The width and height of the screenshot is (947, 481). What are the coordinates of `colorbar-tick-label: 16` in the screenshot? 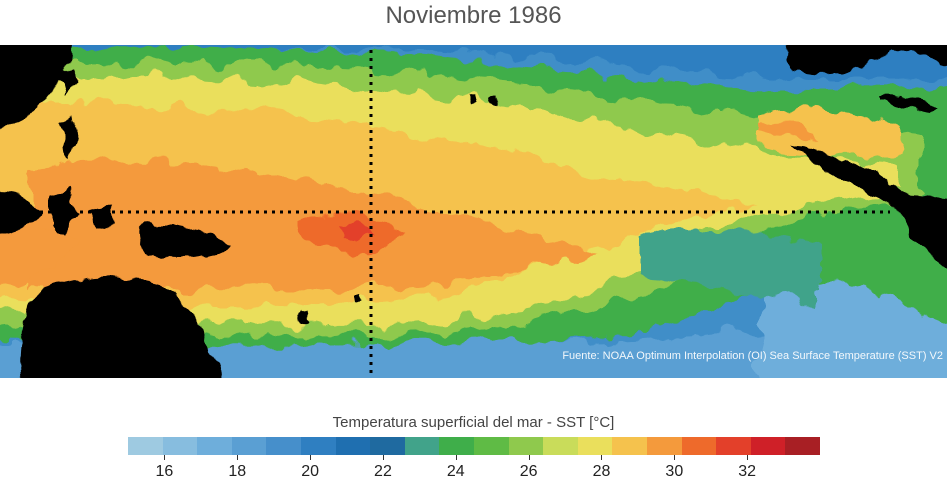 It's located at (164, 471).